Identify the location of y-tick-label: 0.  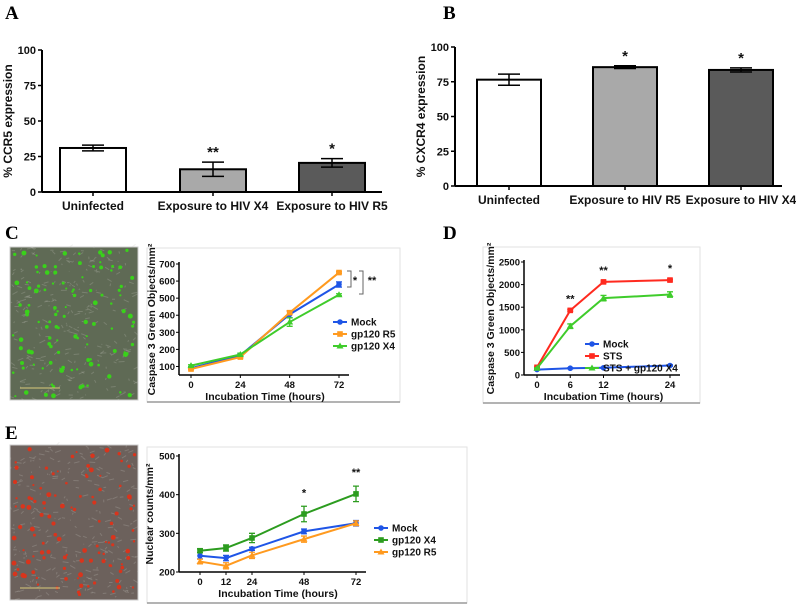
(517, 376).